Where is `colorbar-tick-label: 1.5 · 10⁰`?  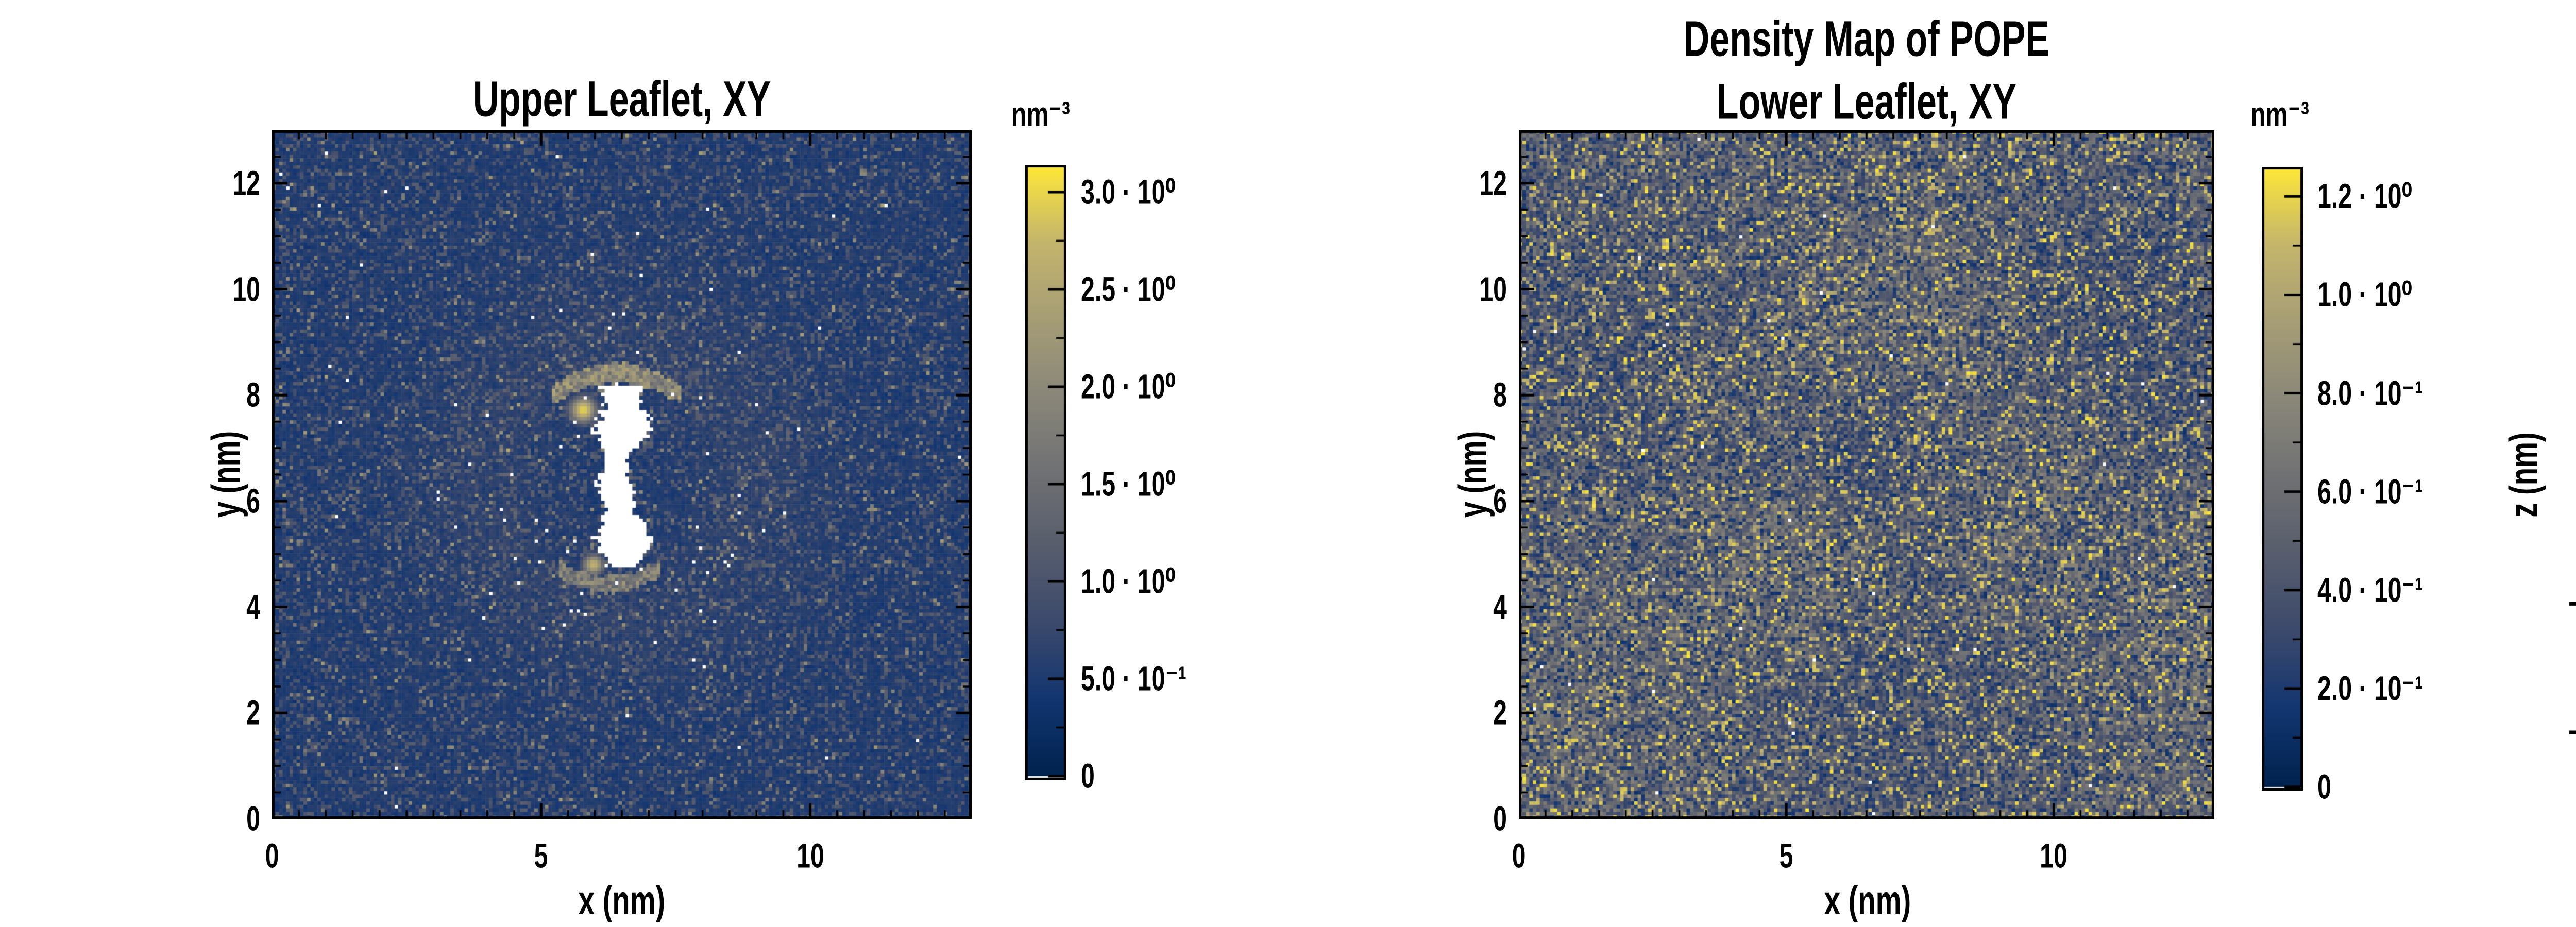 colorbar-tick-label: 1.5 · 10⁰ is located at coordinates (1128, 484).